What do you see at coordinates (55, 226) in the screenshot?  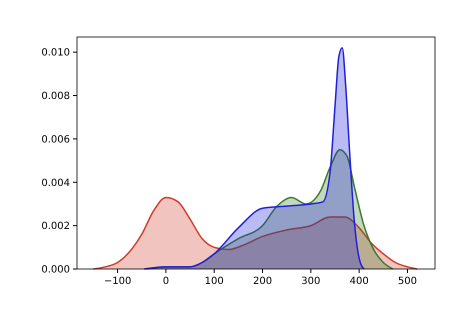 I see `y-tick-label: 0.002` at bounding box center [55, 226].